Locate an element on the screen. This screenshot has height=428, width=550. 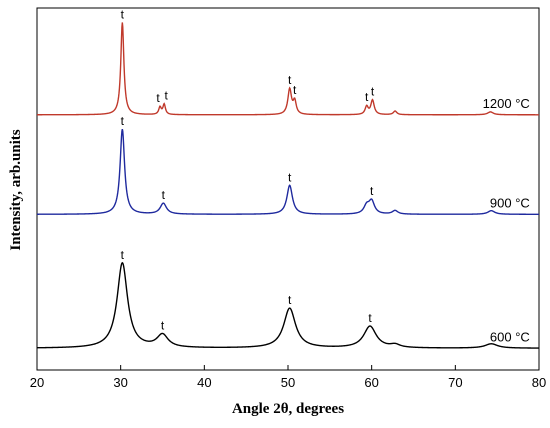
y-axis-title: Intensity, arb.units is located at coordinates (16, 189).